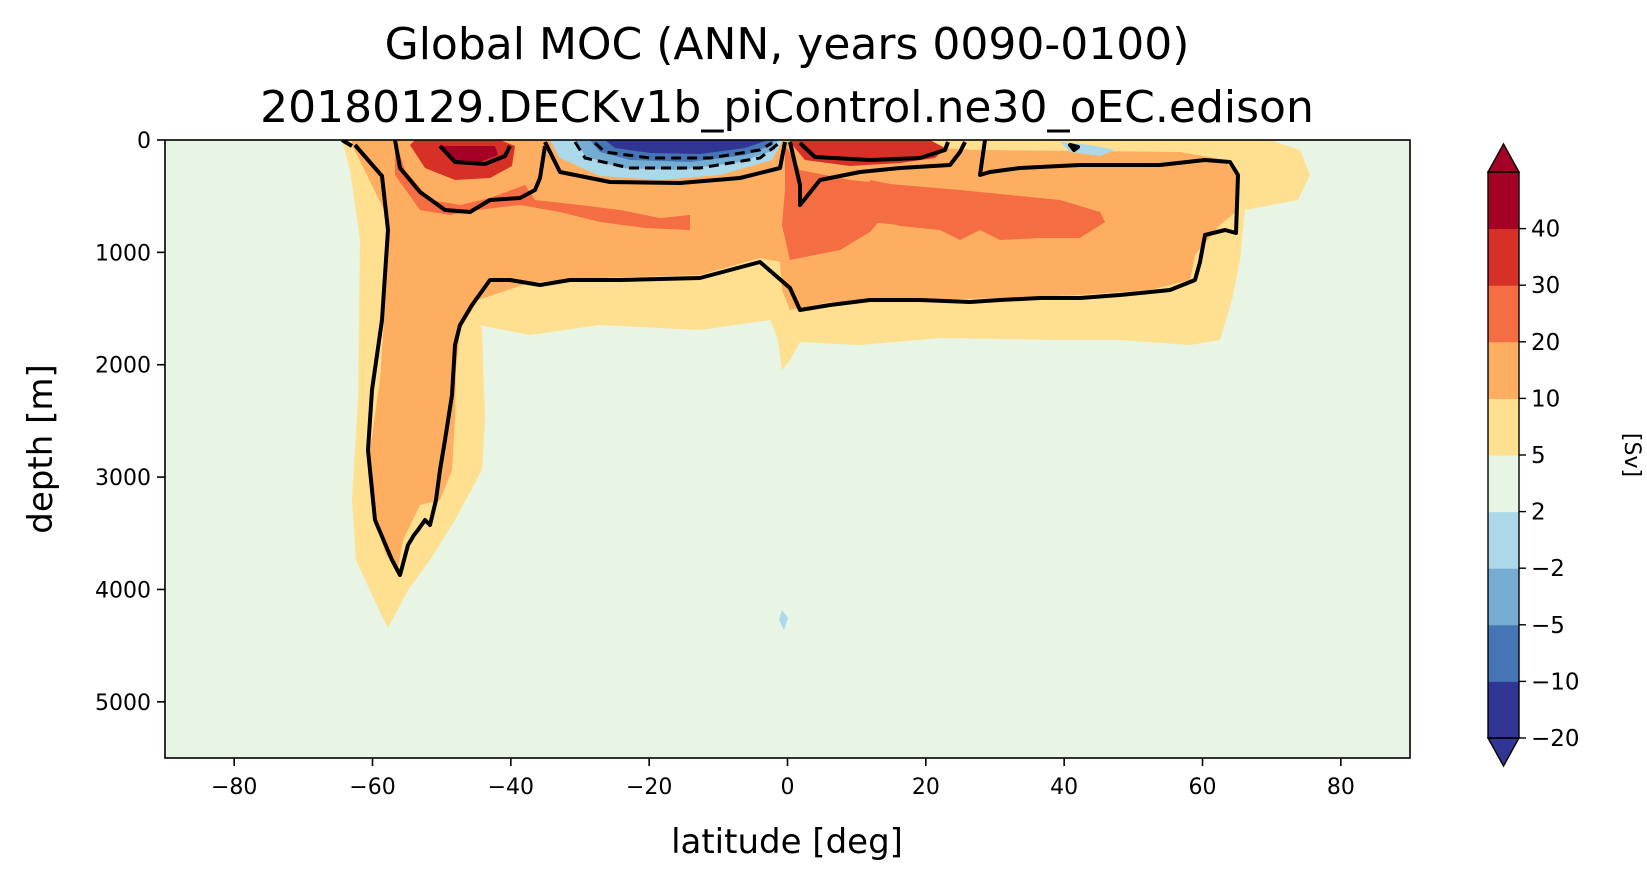 This screenshot has height=878, width=1647. I want to click on colorbar-extend-low, so click(1503, 752).